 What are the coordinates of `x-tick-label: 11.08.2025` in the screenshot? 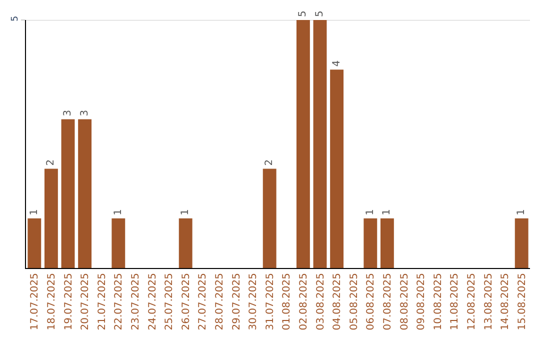 It's located at (455, 301).